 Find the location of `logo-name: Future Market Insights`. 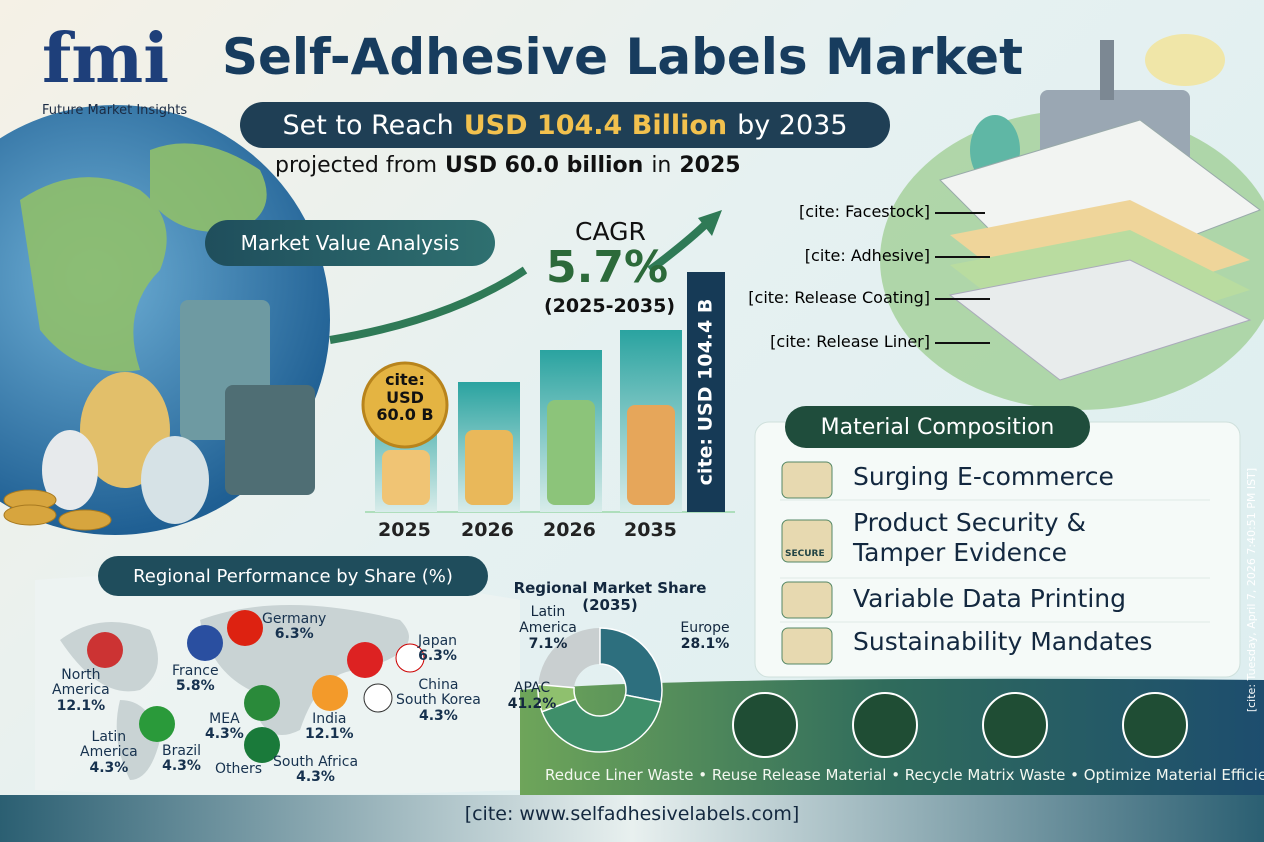

logo-name: Future Market Insights is located at coordinates (115, 110).